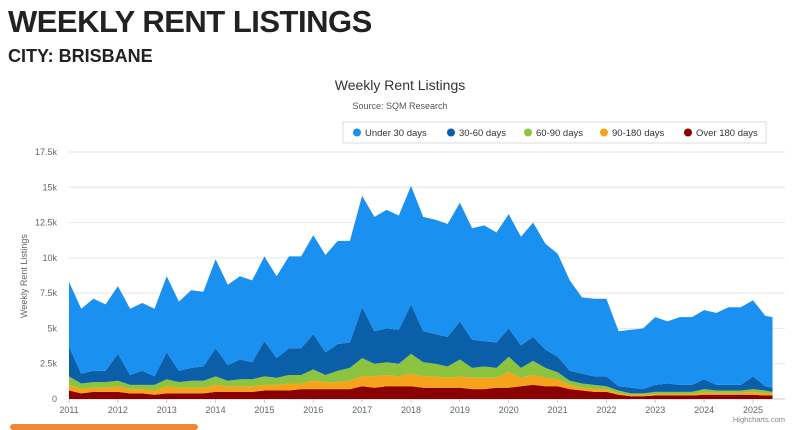 This screenshot has height=430, width=800. I want to click on legend-box, so click(554, 132).